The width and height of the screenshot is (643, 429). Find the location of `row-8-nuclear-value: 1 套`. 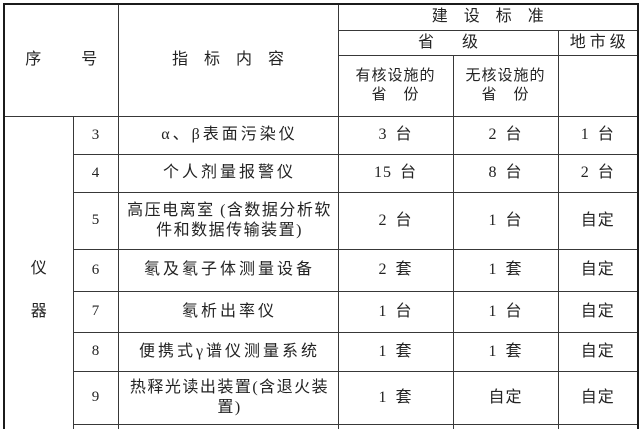

row-8-nuclear-value: 1 套 is located at coordinates (395, 351).